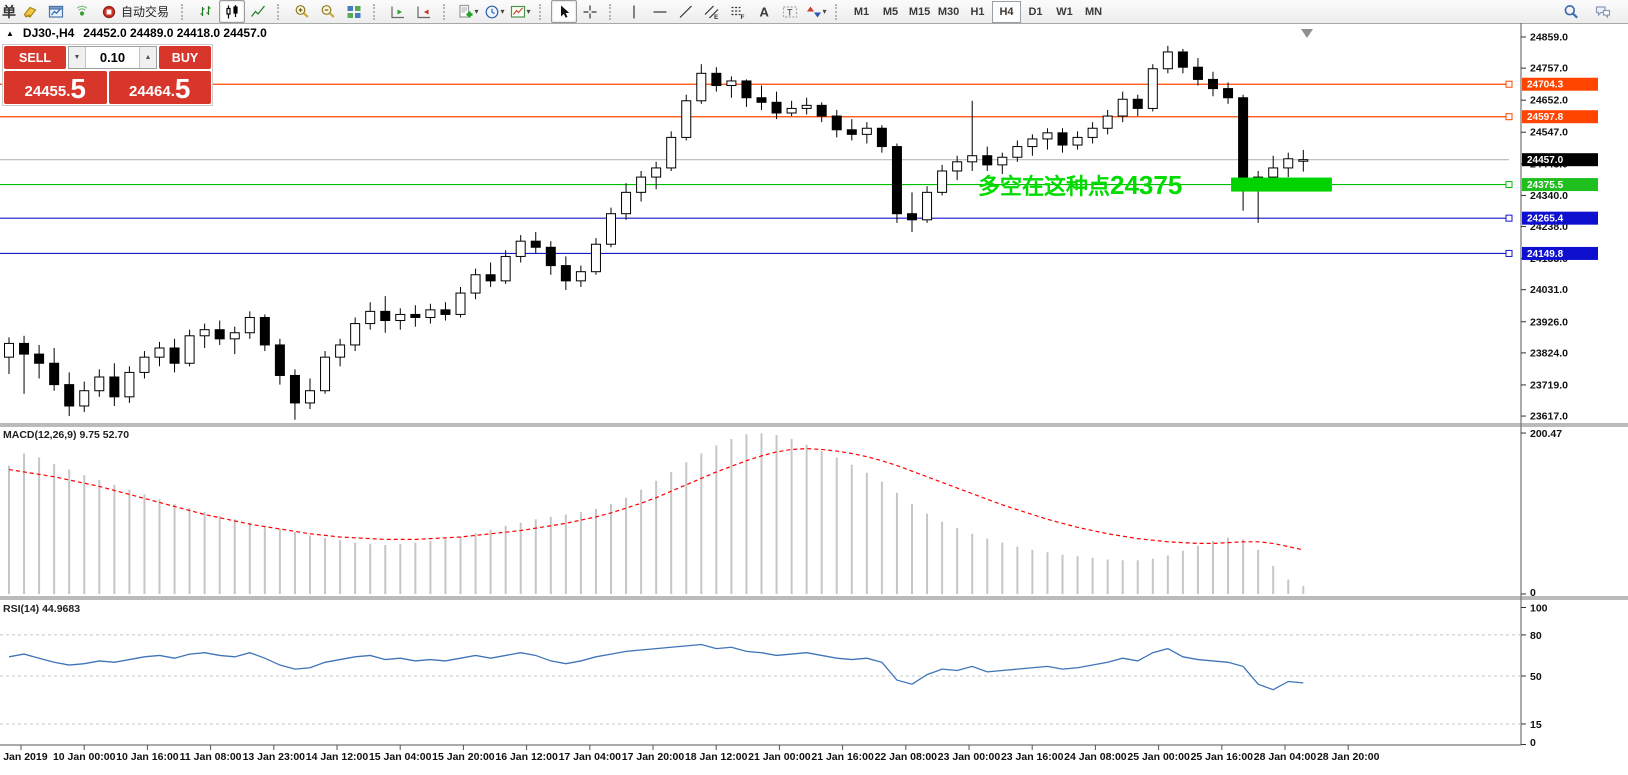 The image size is (1628, 775). I want to click on arrows-button: ▾, so click(816, 11).